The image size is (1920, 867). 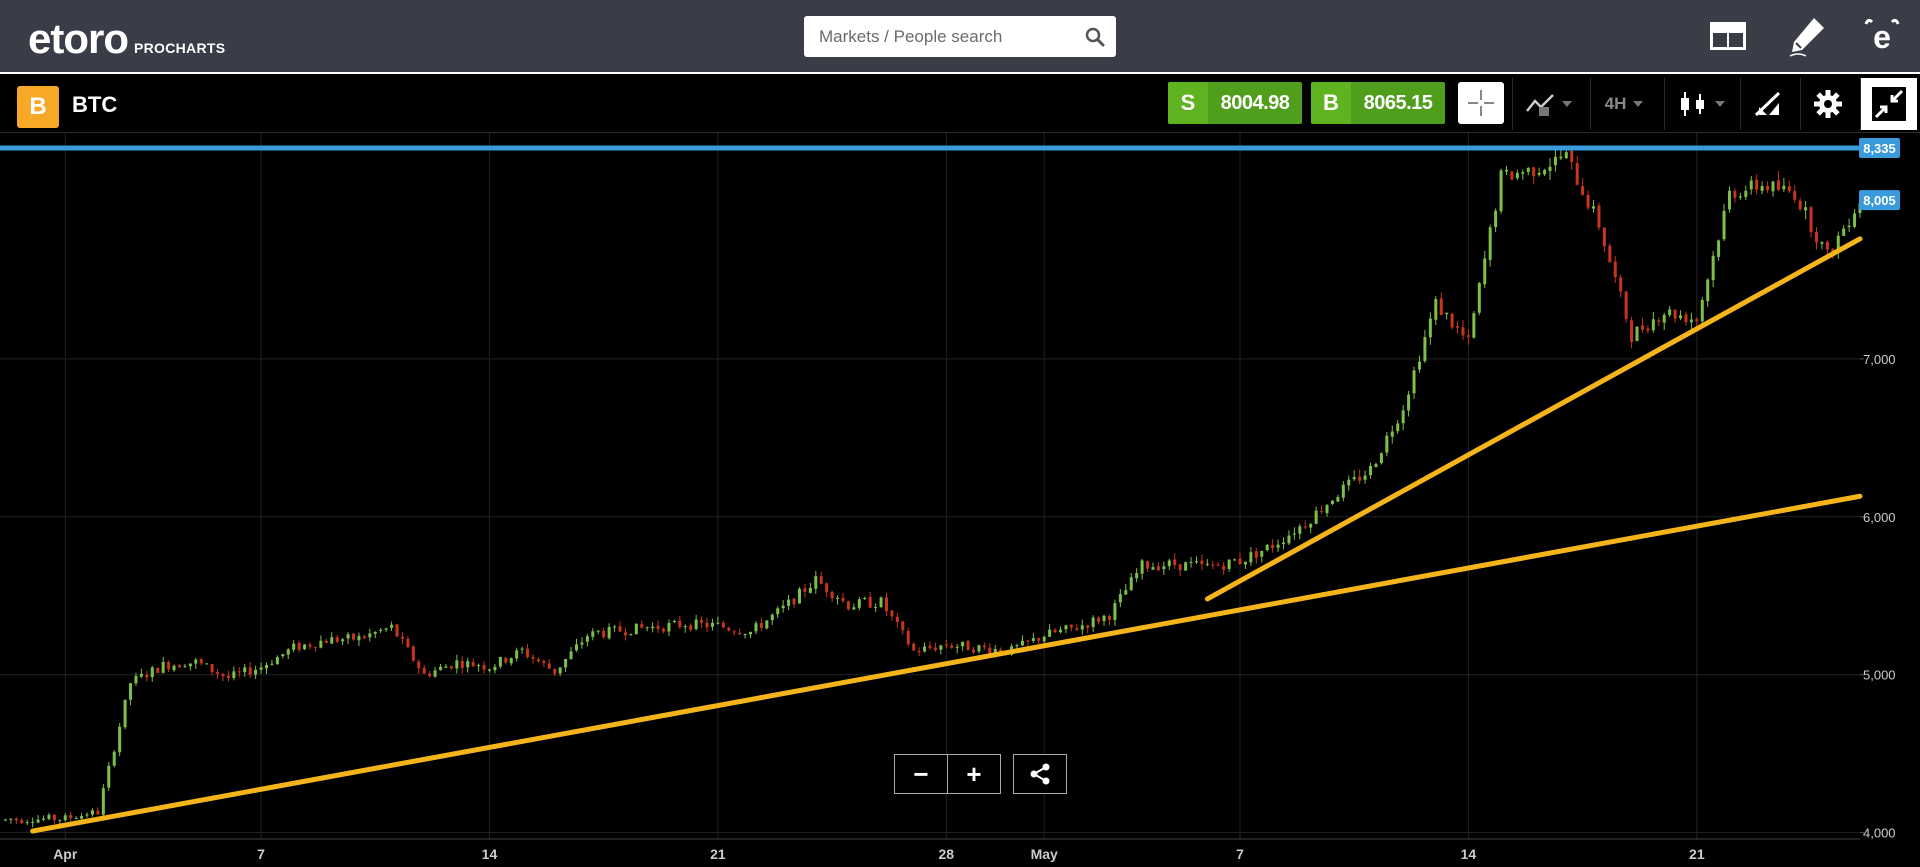 I want to click on candle-style-dropdown, so click(x=1700, y=104).